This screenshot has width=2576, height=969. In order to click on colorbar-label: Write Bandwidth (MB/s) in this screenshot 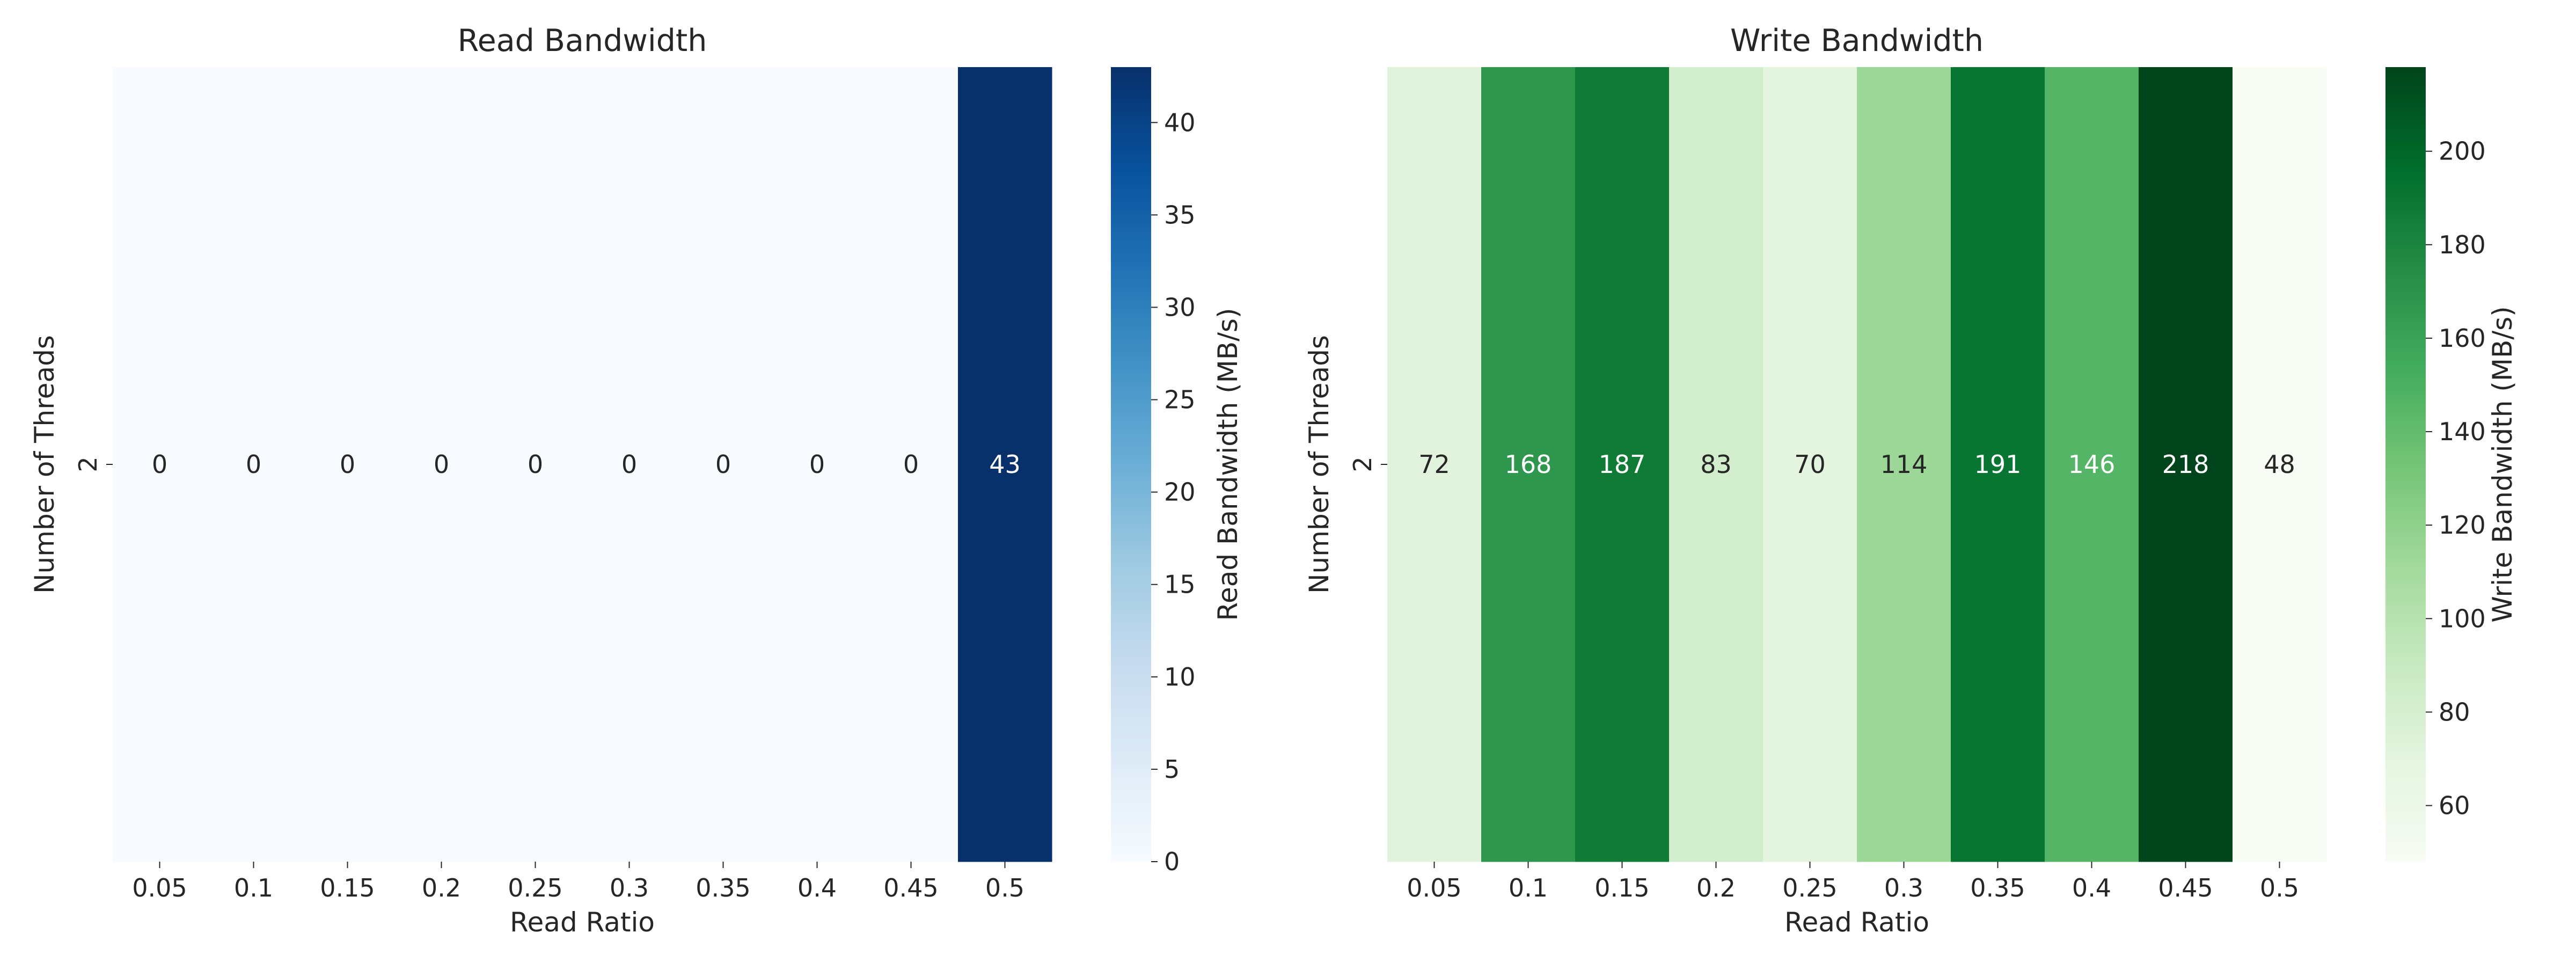, I will do `click(2502, 464)`.